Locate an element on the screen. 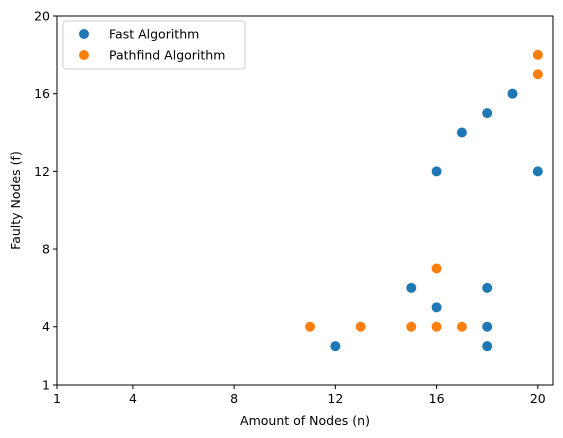 Image resolution: width=563 pixels, height=438 pixels. x-axis-label: Amount of Nodes (n) is located at coordinates (305, 420).